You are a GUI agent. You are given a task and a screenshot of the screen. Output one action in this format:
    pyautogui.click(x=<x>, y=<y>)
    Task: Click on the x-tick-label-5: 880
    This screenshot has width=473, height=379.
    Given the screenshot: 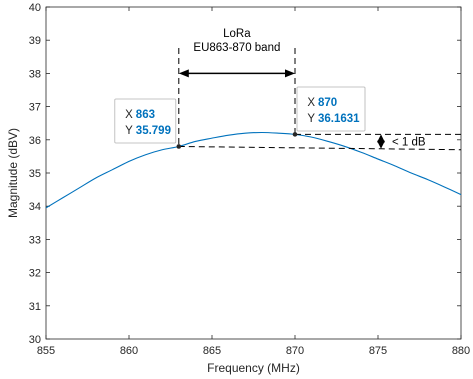 What is the action you would take?
    pyautogui.click(x=461, y=351)
    